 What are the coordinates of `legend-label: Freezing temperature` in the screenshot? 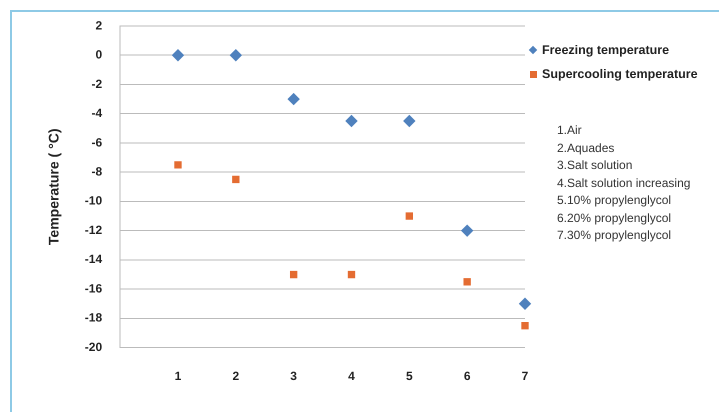 It's located at (606, 50).